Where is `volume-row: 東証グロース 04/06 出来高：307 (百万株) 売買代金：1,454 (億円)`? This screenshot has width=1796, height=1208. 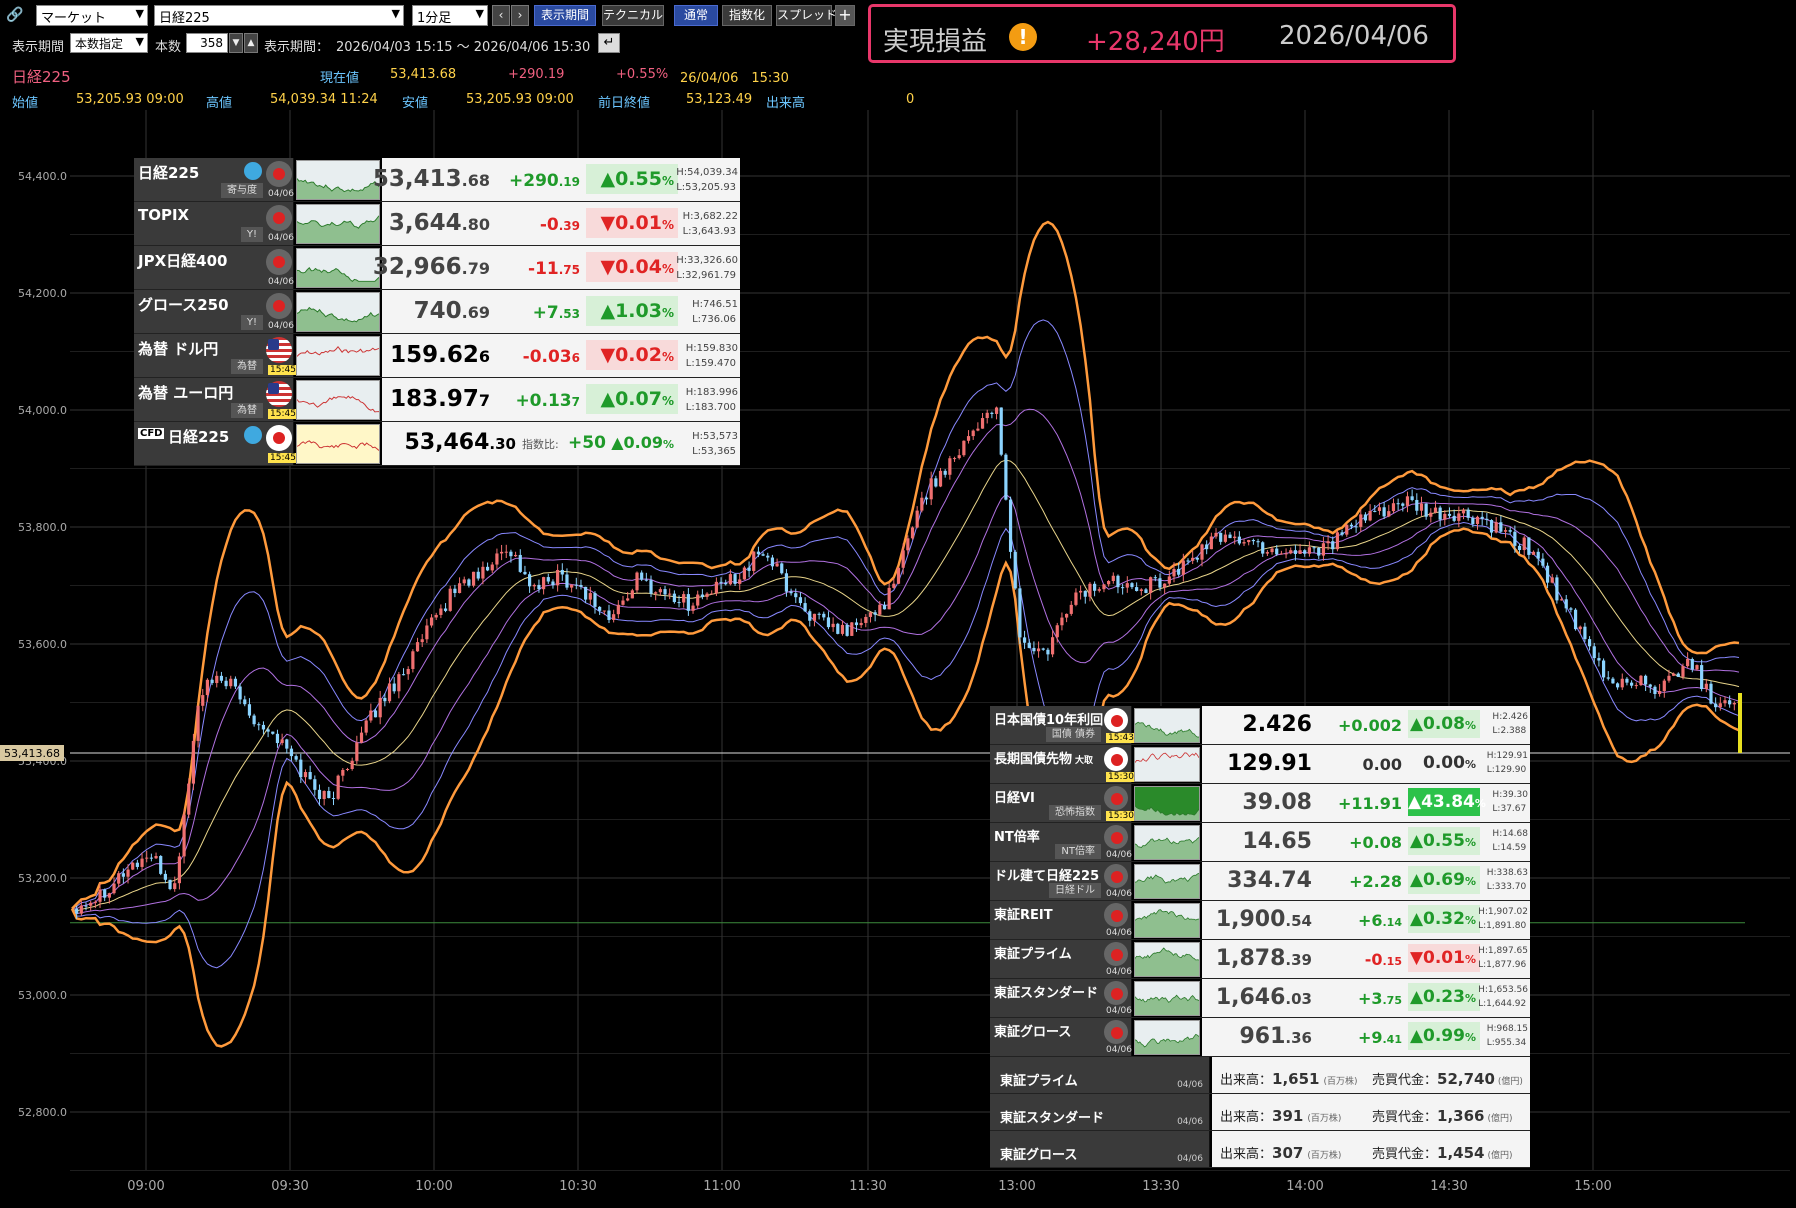 volume-row: 東証グロース 04/06 出来高：307 (百万株) 売買代金：1,454 (億円) is located at coordinates (1260, 1149).